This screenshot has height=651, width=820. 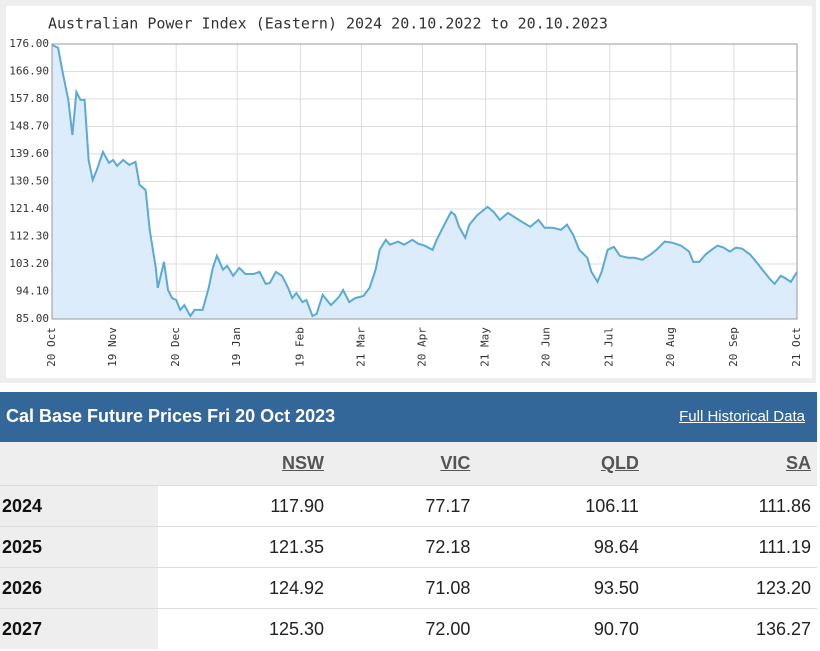 I want to click on y-tick-label: 176.00, so click(x=29, y=43).